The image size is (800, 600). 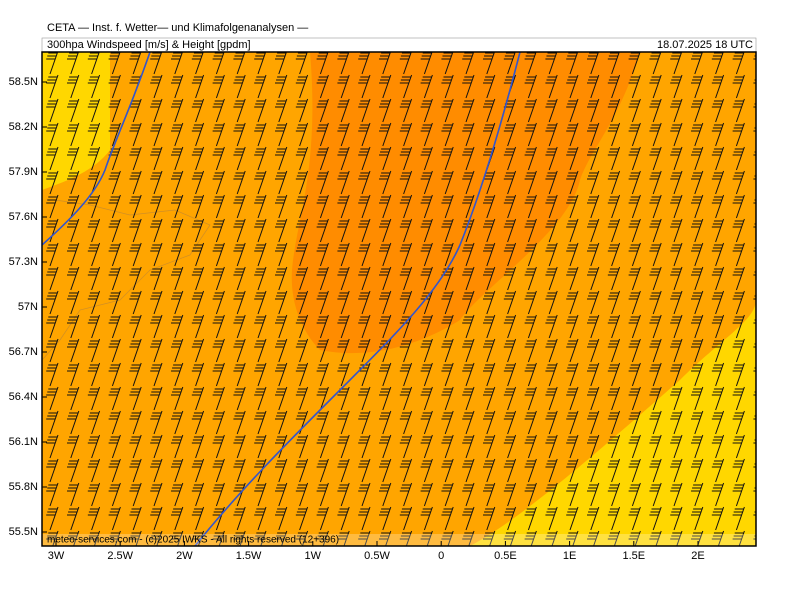 What do you see at coordinates (23, 442) in the screenshot?
I see `lat-label: 56.1N` at bounding box center [23, 442].